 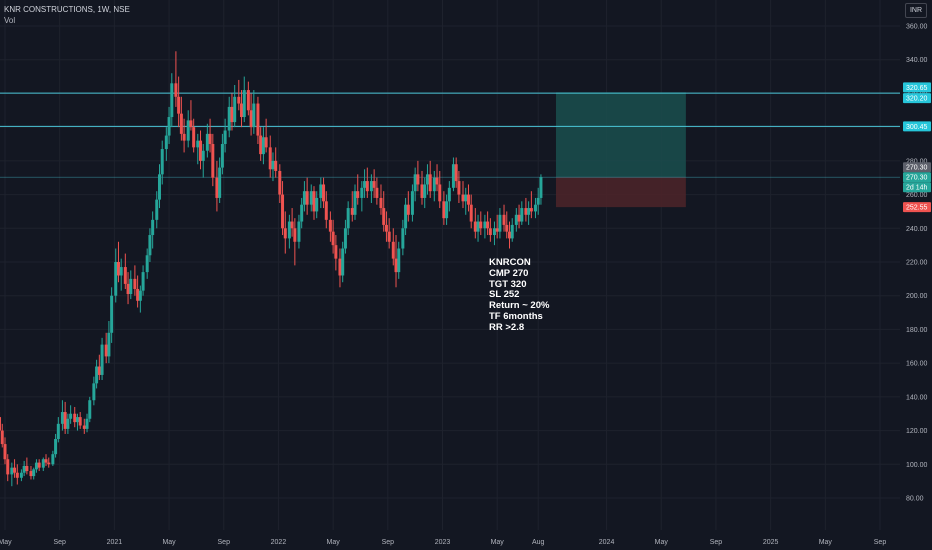 What do you see at coordinates (917, 27) in the screenshot?
I see `price-tick-label: 360.00` at bounding box center [917, 27].